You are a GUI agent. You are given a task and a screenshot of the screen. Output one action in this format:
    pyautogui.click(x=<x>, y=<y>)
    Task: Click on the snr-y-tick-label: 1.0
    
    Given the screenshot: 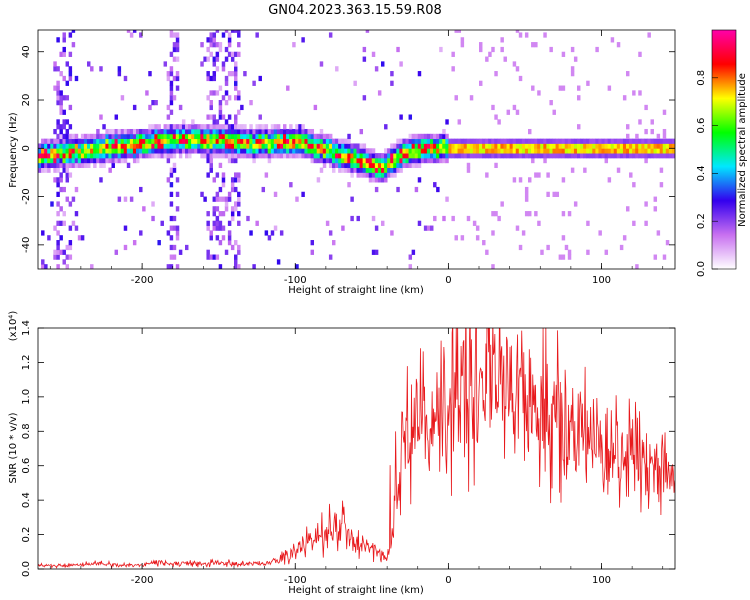 What is the action you would take?
    pyautogui.click(x=26, y=397)
    